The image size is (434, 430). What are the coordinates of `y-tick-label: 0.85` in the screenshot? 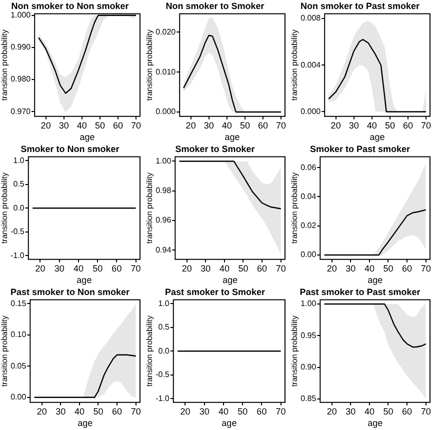 It's located at (308, 399).